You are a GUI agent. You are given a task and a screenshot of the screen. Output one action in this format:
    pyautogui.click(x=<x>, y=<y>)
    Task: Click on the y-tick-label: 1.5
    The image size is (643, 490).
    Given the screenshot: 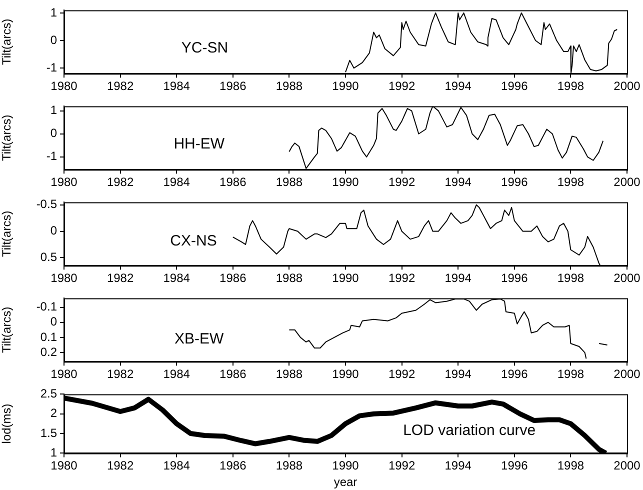 What is the action you would take?
    pyautogui.click(x=49, y=433)
    